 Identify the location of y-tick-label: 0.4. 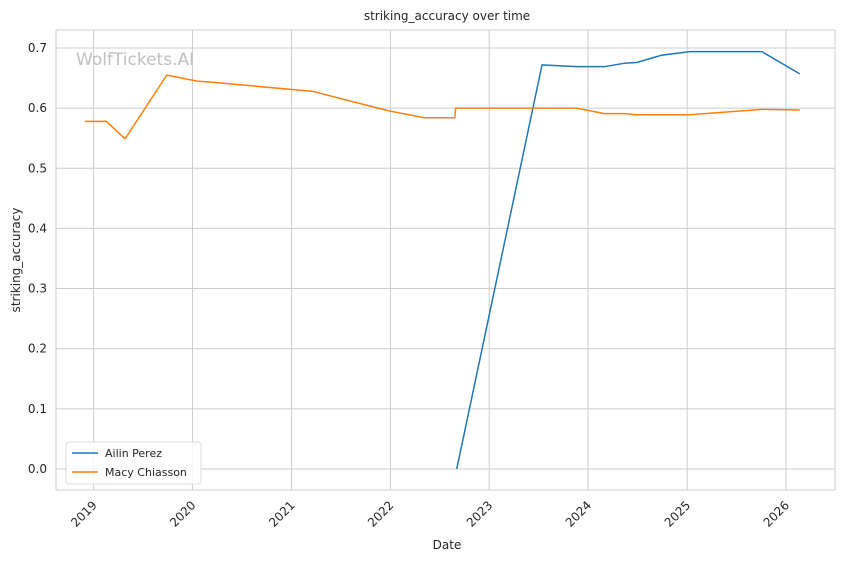
(37, 228).